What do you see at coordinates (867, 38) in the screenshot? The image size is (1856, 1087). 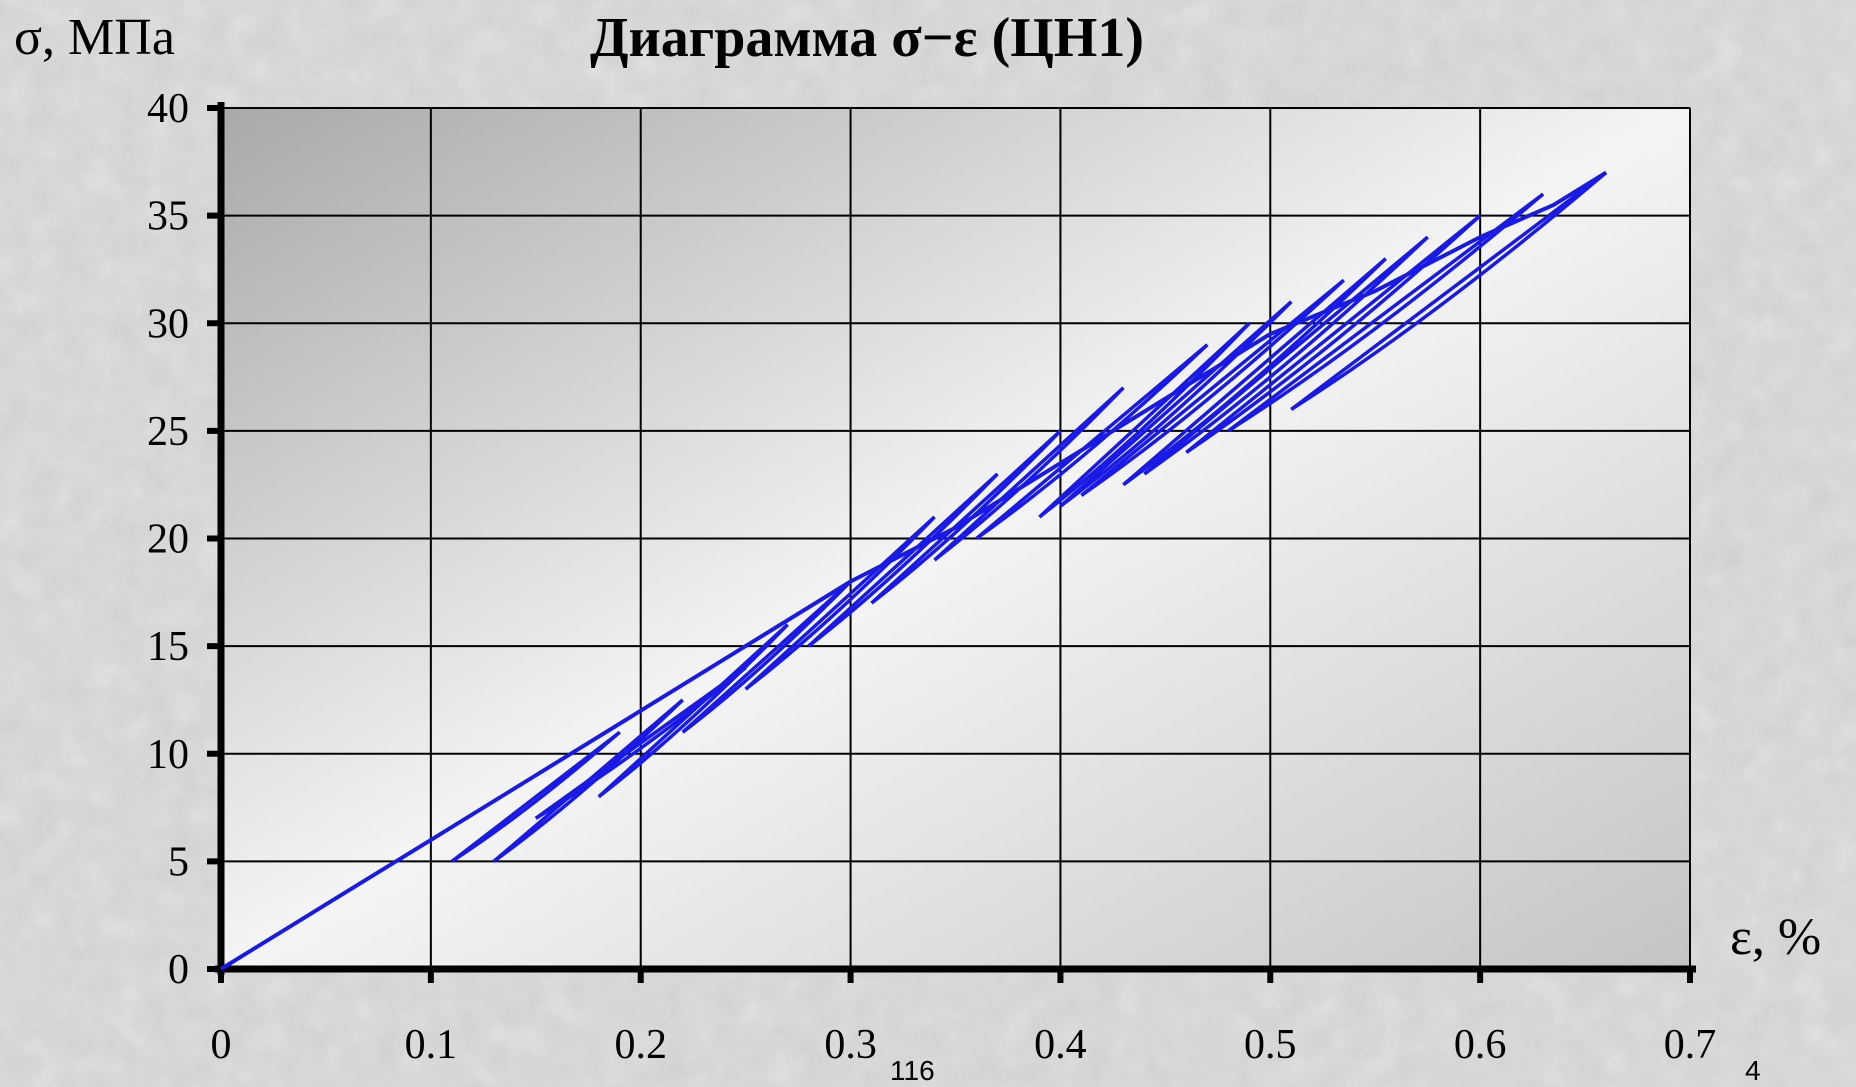 I see `chart-title: Диаграмма σ−ε (ЦН1)` at bounding box center [867, 38].